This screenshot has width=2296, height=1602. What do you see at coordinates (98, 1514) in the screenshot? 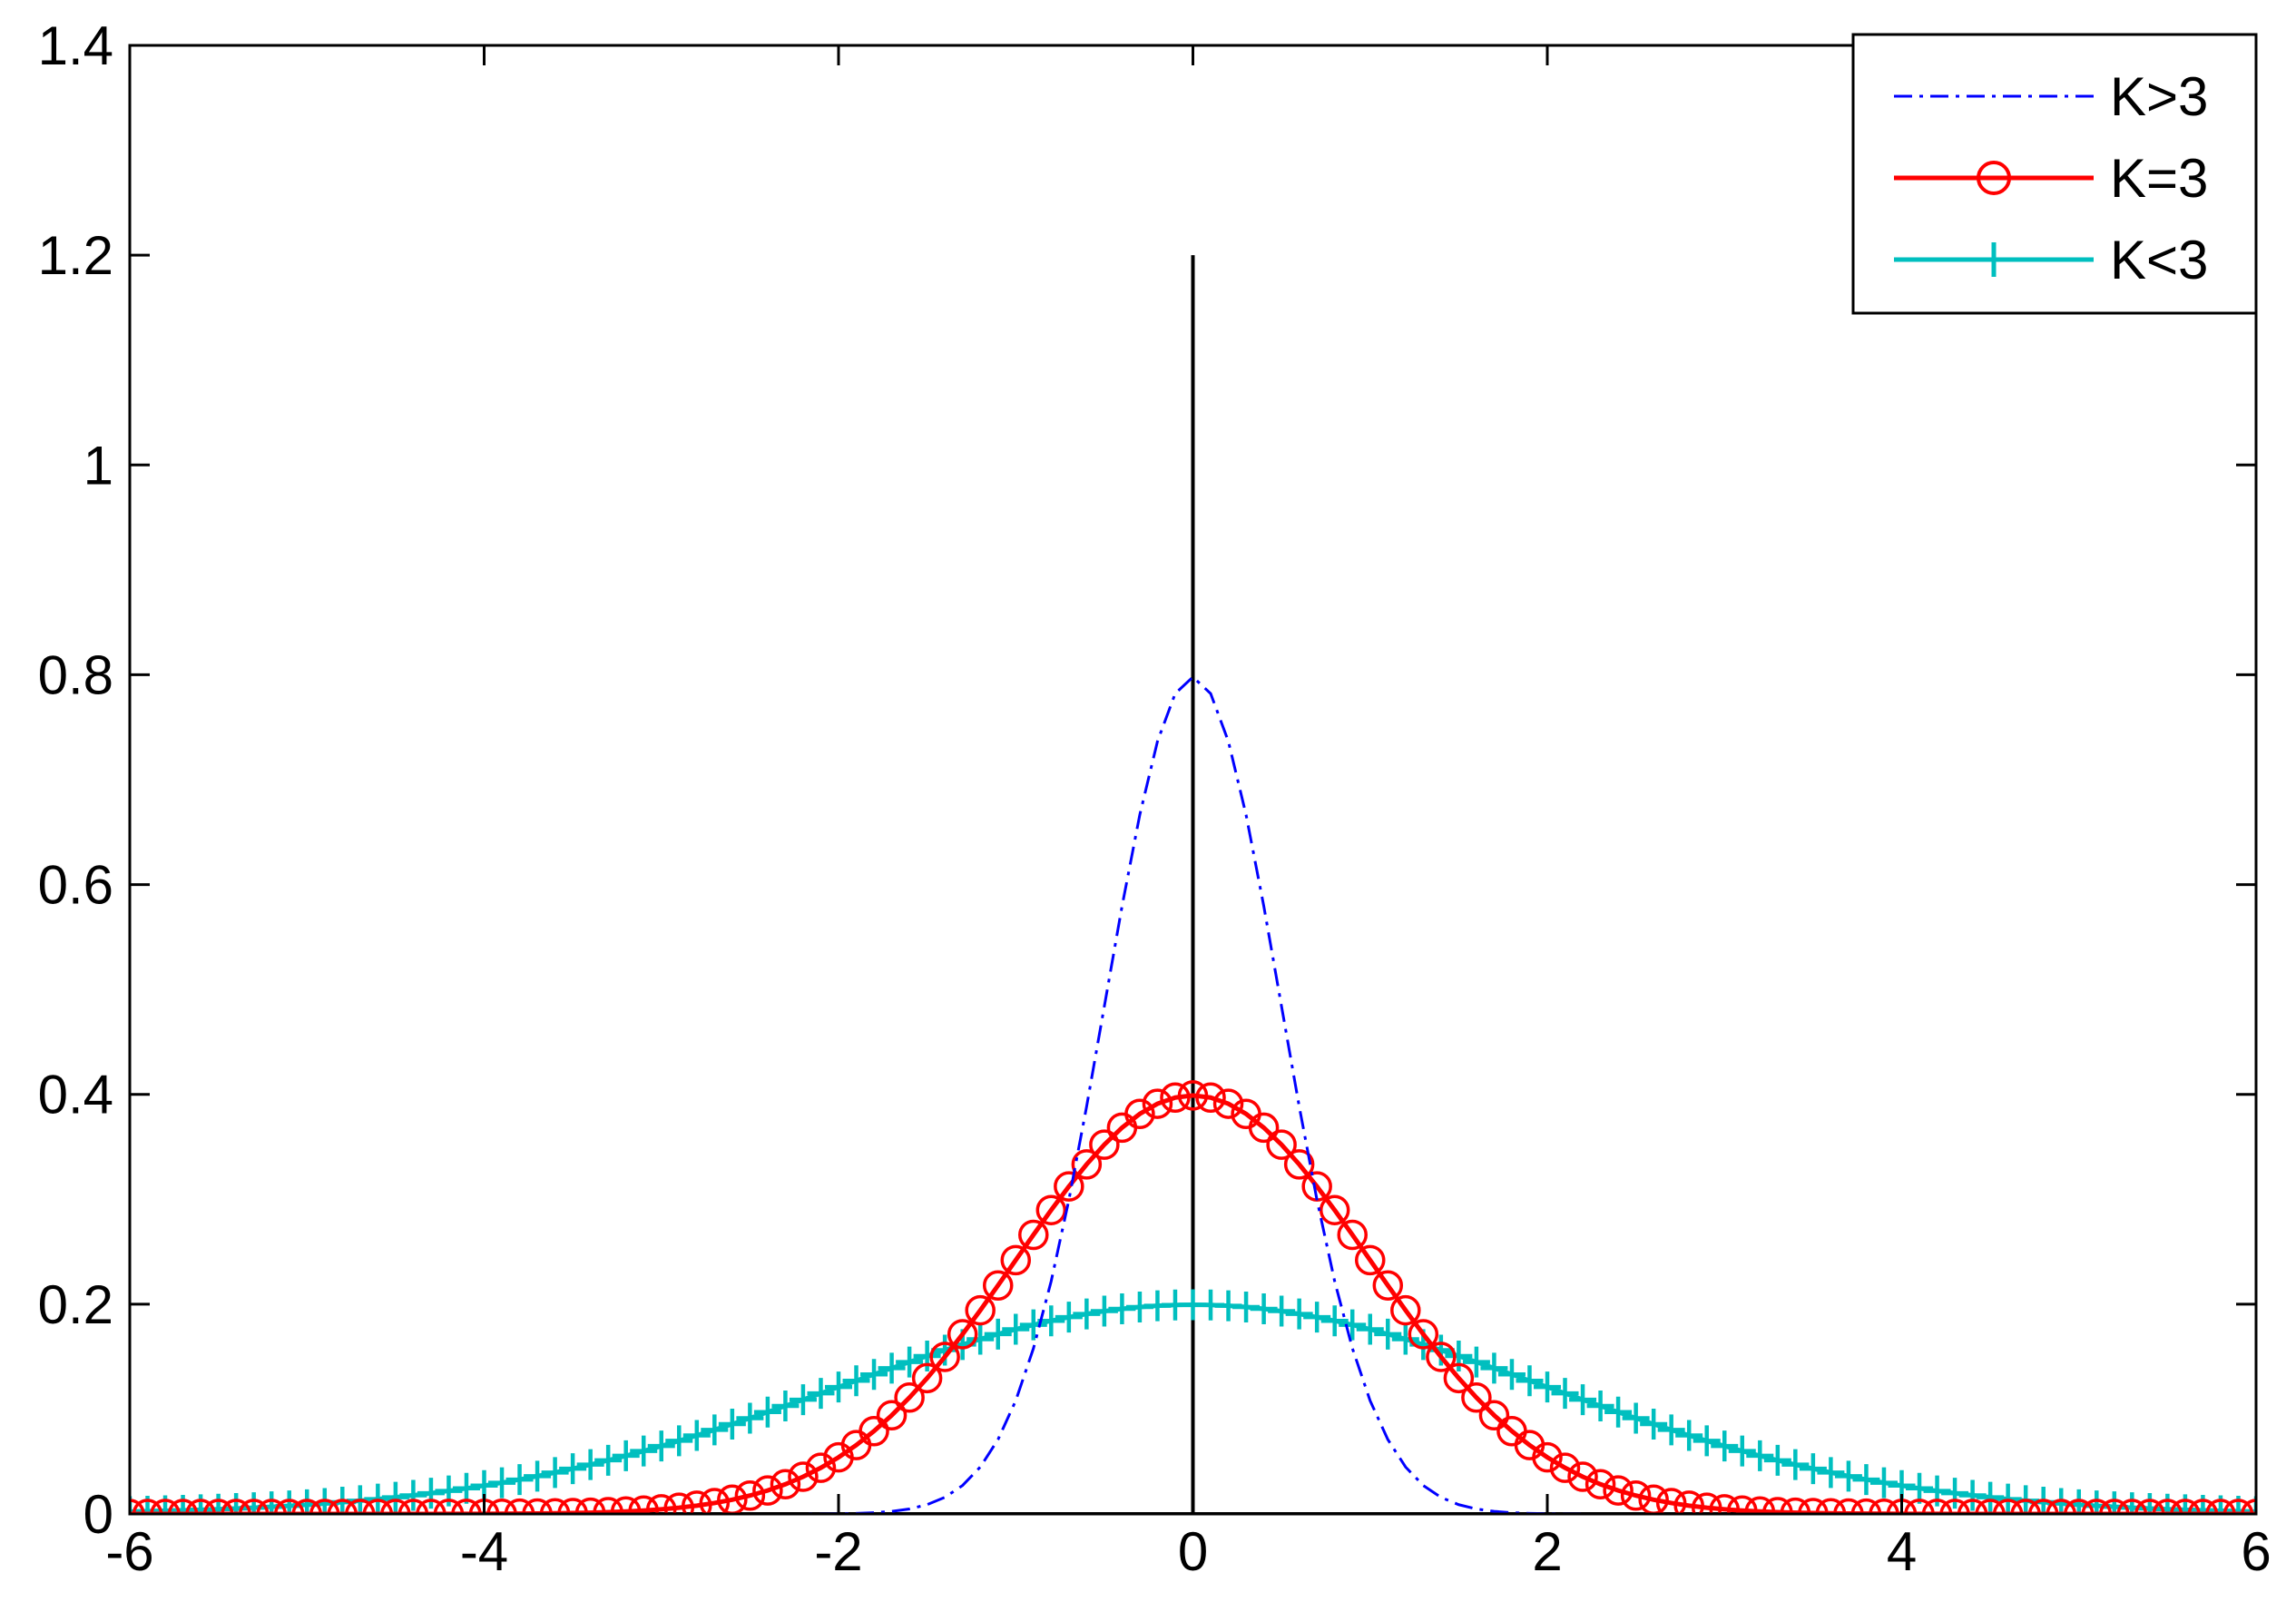
I see `y-tick-label: 0` at bounding box center [98, 1514].